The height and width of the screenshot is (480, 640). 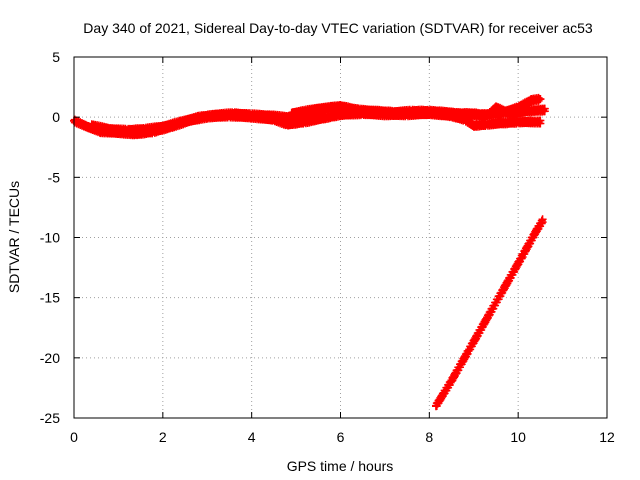 What do you see at coordinates (607, 437) in the screenshot?
I see `x-tick-label: 12` at bounding box center [607, 437].